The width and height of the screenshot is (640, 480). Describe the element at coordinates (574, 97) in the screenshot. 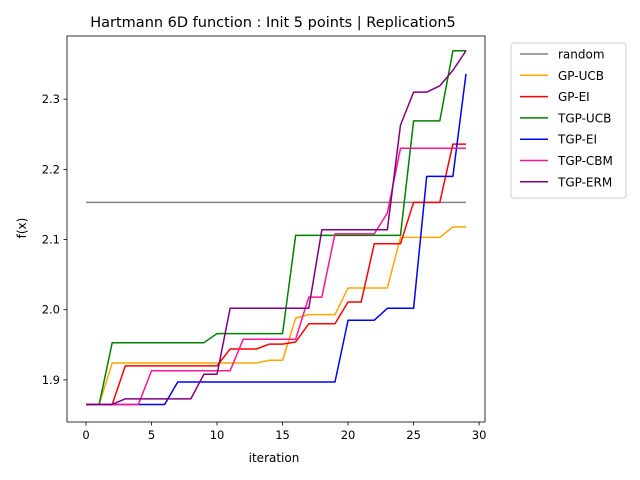

I see `legend-label-gp-ei: GP-EI` at that location.